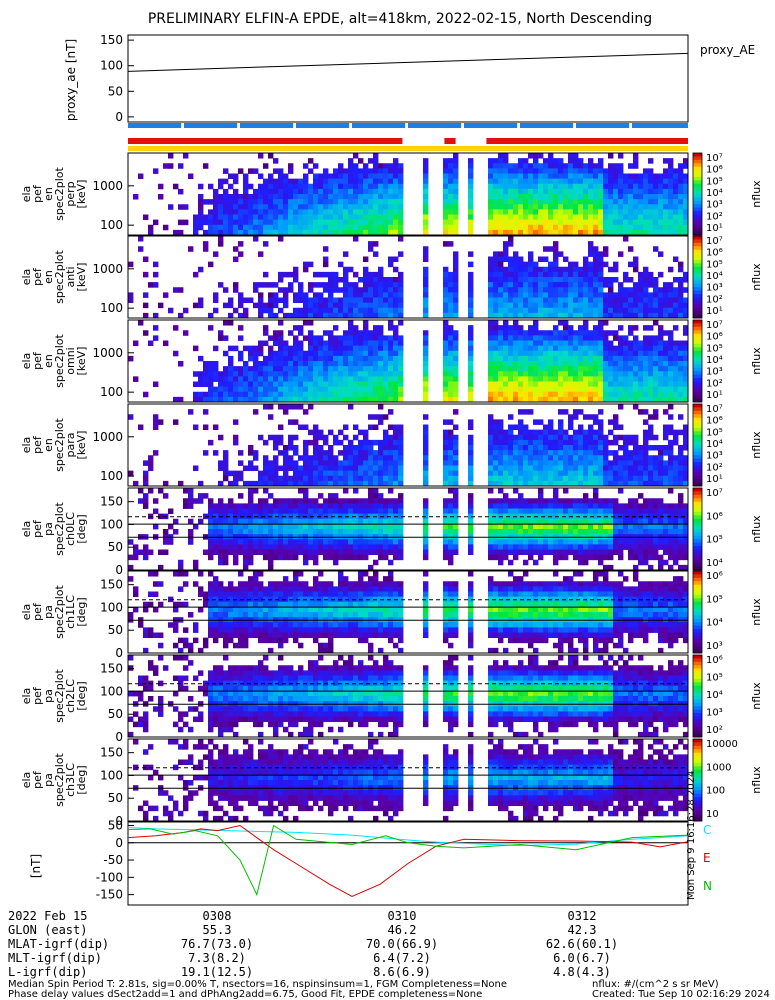 The width and height of the screenshot is (775, 1000). I want to click on colorbar-seg, so click(697, 440).